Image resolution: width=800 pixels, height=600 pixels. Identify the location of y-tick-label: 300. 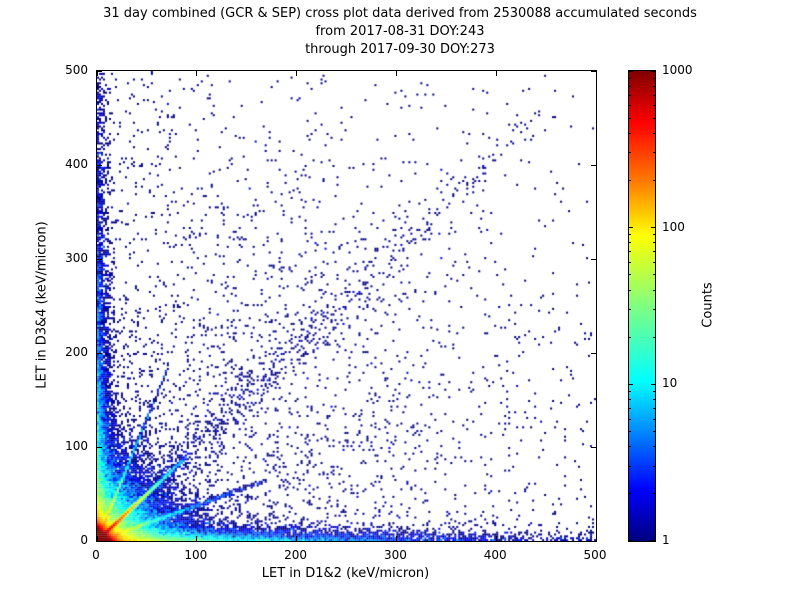
(76, 258).